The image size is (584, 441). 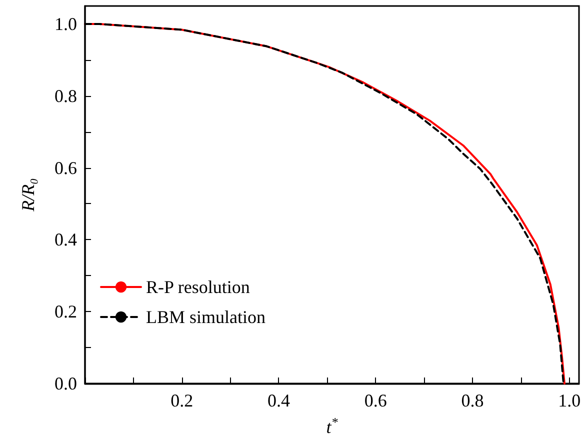 I want to click on x-axis-title: t*, so click(x=332, y=425).